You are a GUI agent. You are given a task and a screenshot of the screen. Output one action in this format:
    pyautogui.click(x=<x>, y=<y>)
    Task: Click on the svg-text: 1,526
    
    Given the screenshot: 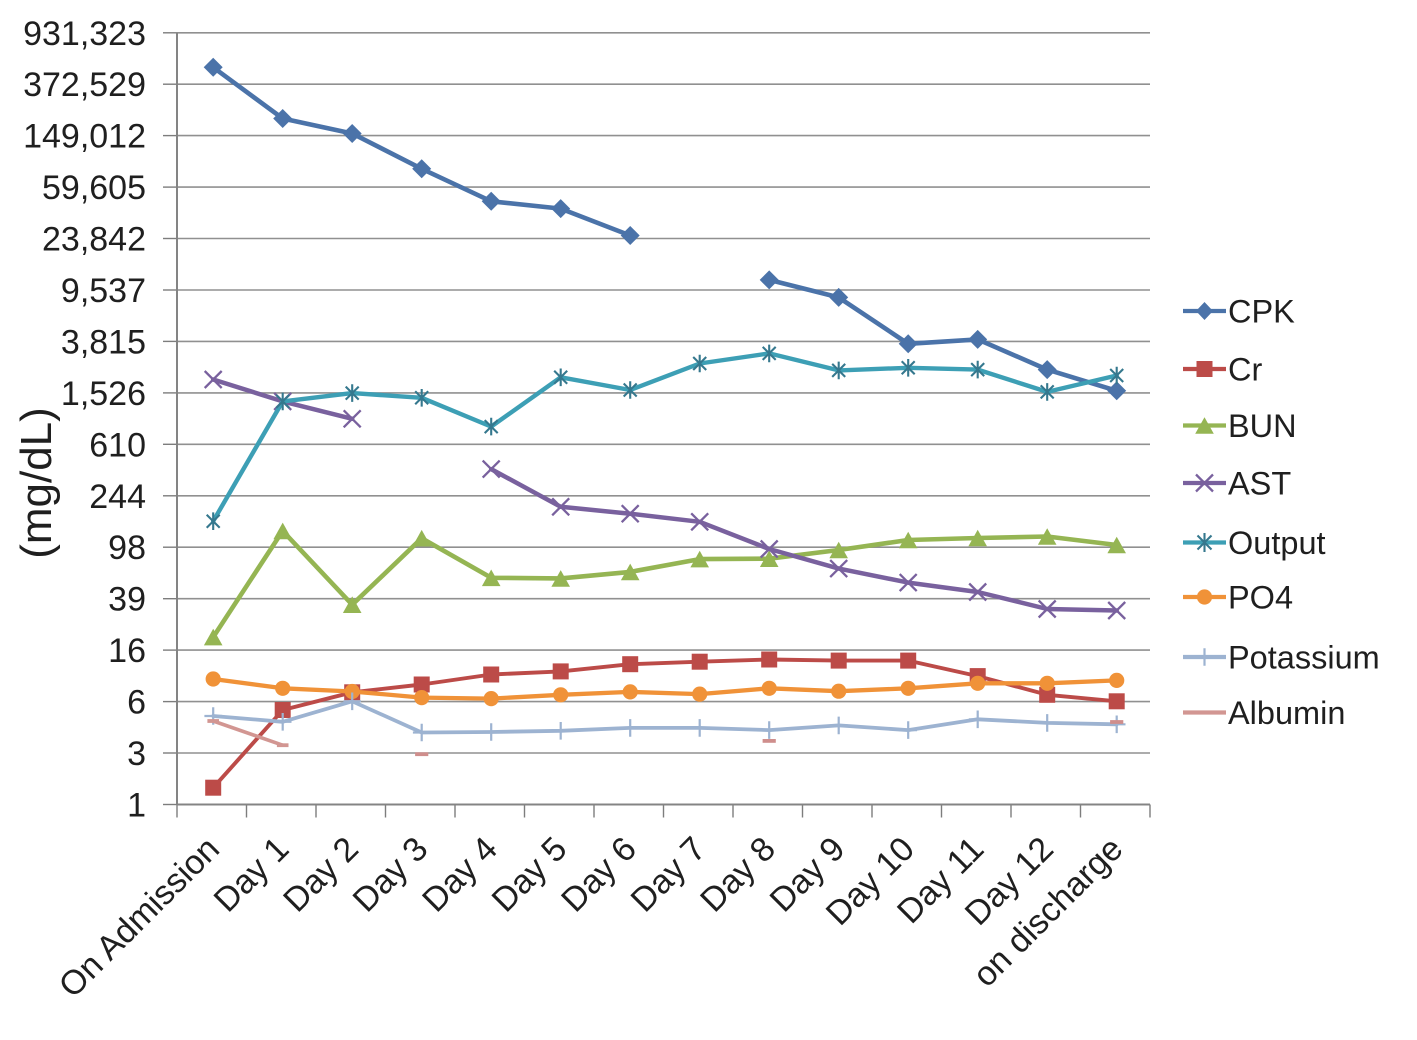 What is the action you would take?
    pyautogui.click(x=103, y=394)
    